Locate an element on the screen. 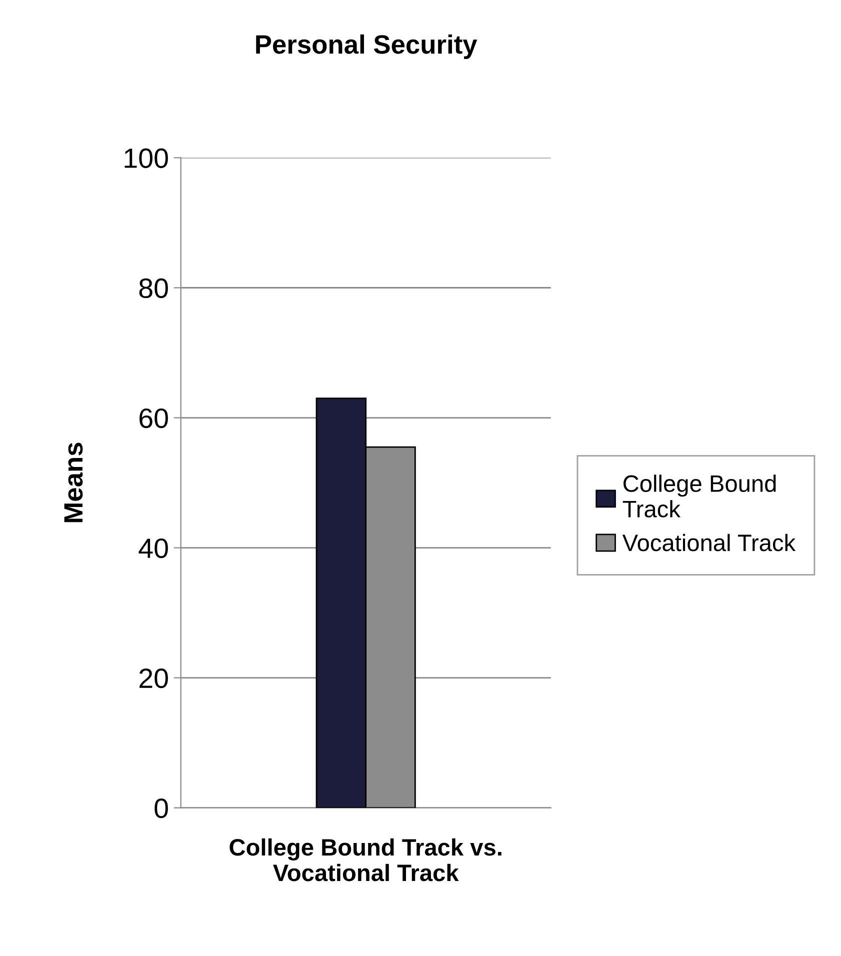 This screenshot has width=841, height=956. chart-title: Personal Security is located at coordinates (367, 47).